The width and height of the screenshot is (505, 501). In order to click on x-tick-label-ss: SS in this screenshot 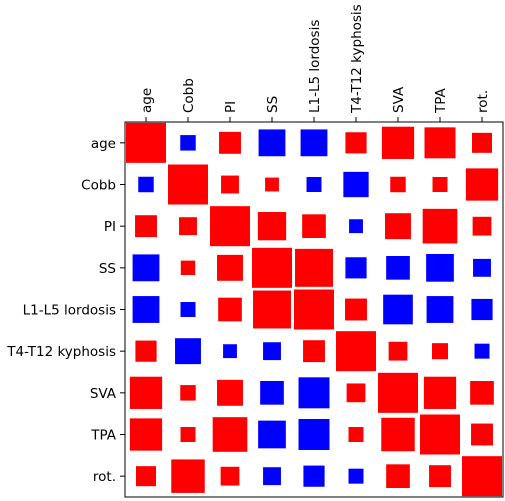, I will do `click(273, 104)`.